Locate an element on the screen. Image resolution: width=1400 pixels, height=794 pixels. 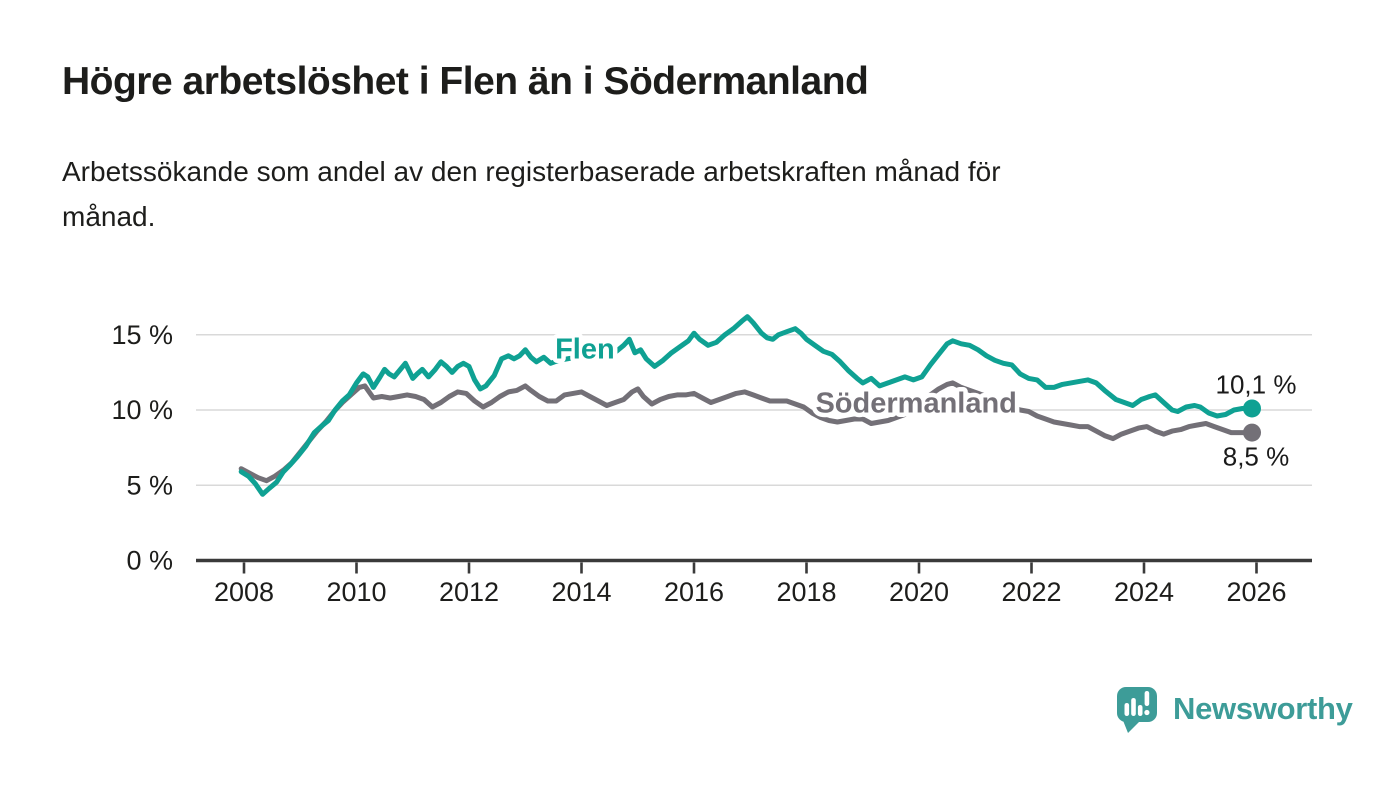
x-tick-label: 2010 is located at coordinates (356, 592).